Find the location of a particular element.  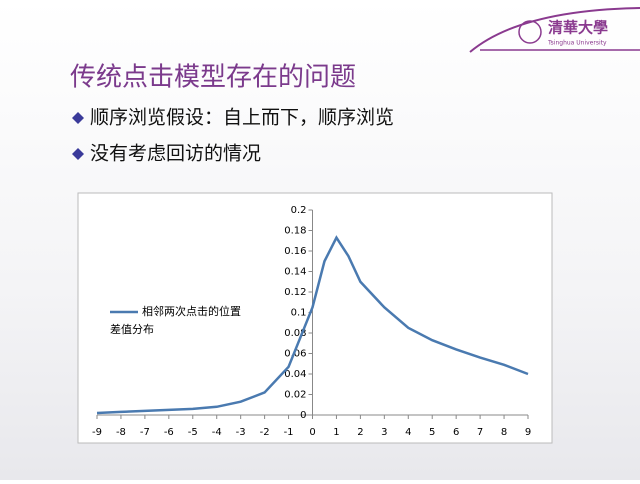

x-tick-label: -4 is located at coordinates (217, 432).